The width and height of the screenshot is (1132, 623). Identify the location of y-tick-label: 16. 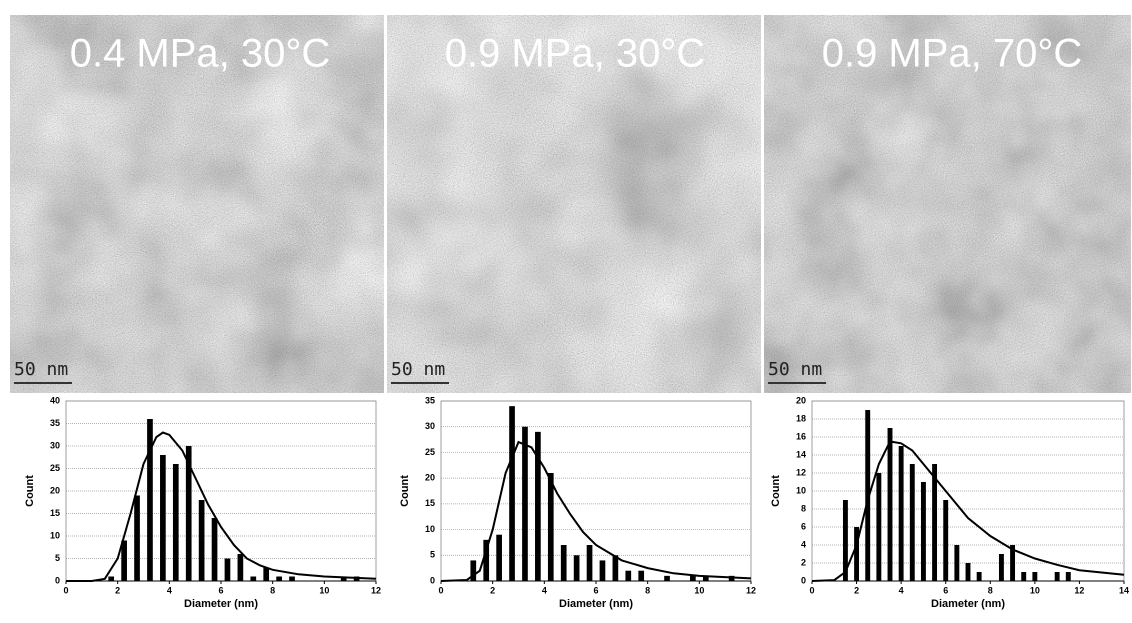
(801, 436).